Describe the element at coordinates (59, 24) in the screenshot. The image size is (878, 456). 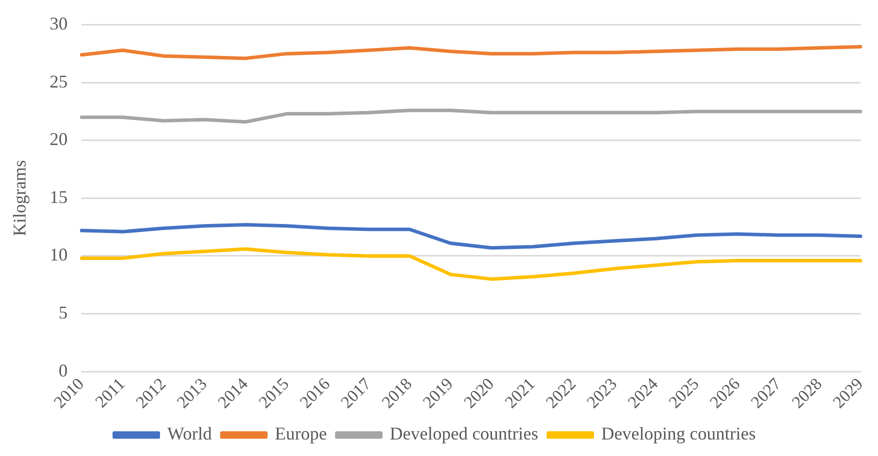
I see `y-tick-label: 30` at that location.